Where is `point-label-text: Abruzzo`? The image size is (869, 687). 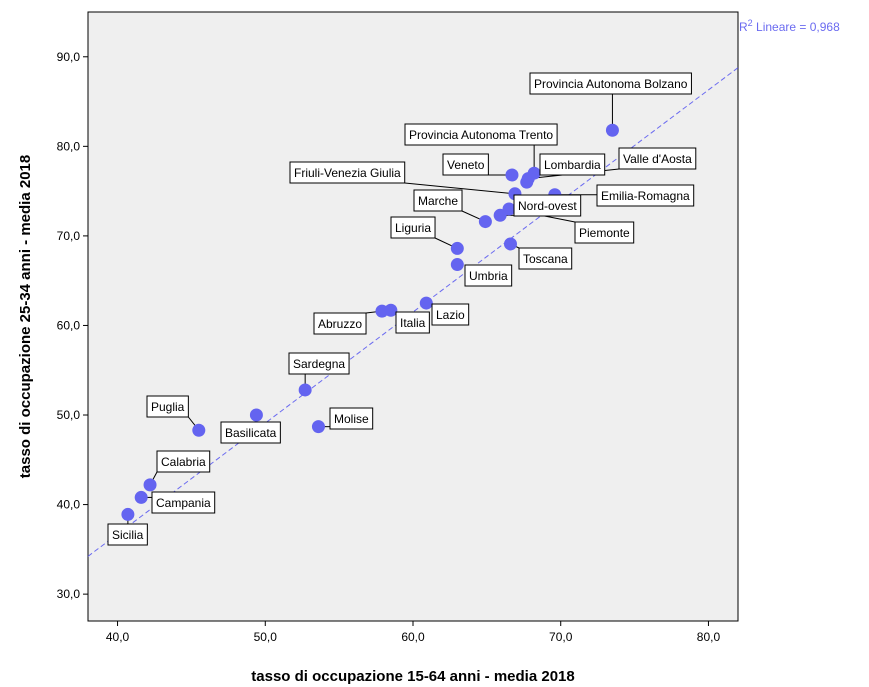 point-label-text: Abruzzo is located at coordinates (340, 324).